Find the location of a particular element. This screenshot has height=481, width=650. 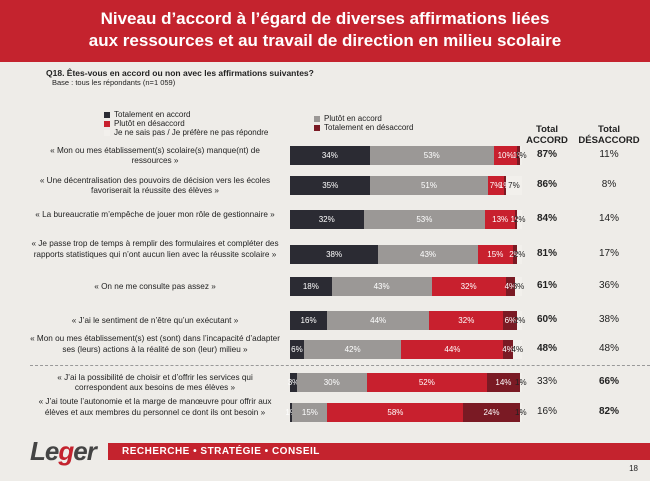

segment-totally-agree: 18% is located at coordinates (311, 286).